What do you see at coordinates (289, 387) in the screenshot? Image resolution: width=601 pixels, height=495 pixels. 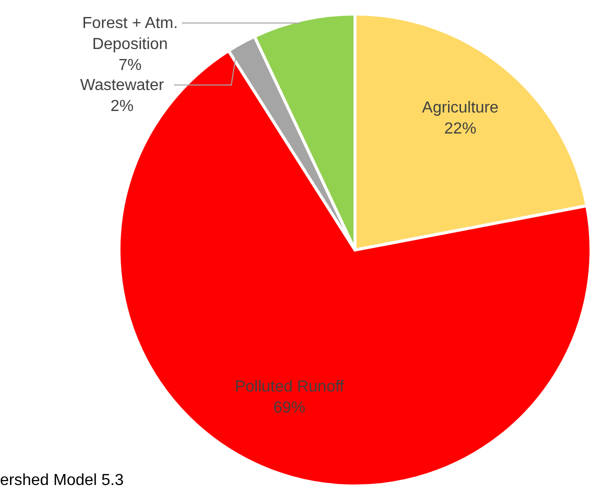 I see `slice-label: Polluted Runoff` at bounding box center [289, 387].